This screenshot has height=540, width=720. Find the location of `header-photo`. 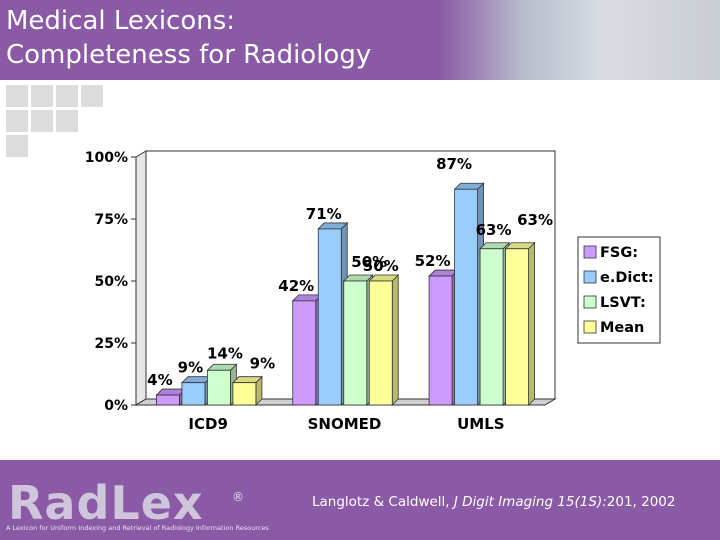

header-photo is located at coordinates (580, 40).